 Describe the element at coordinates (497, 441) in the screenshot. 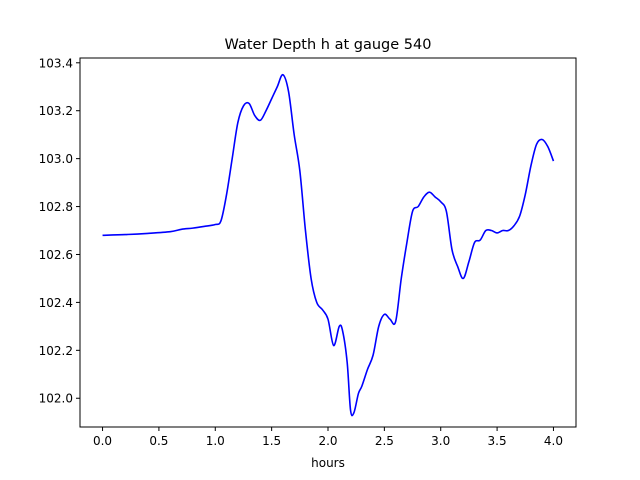

I see `x-tick-label: 3.5` at that location.